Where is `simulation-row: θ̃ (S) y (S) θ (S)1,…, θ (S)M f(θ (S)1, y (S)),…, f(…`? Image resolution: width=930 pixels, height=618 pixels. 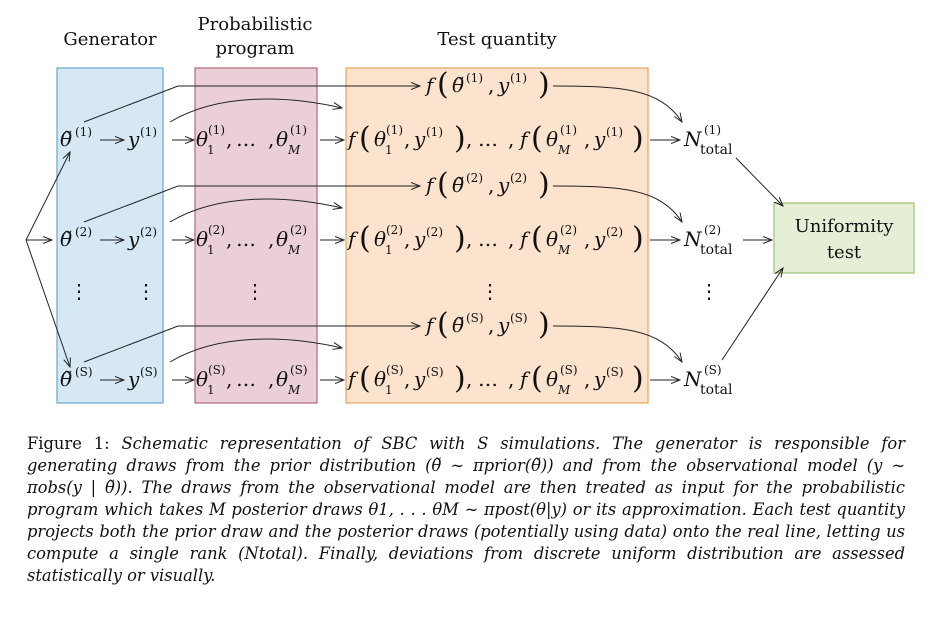 simulation-row: θ̃ (S) y (S) θ (S)1,…, θ (S)M f(θ (S)1, y (S)),…, f(… is located at coordinates (396, 352).